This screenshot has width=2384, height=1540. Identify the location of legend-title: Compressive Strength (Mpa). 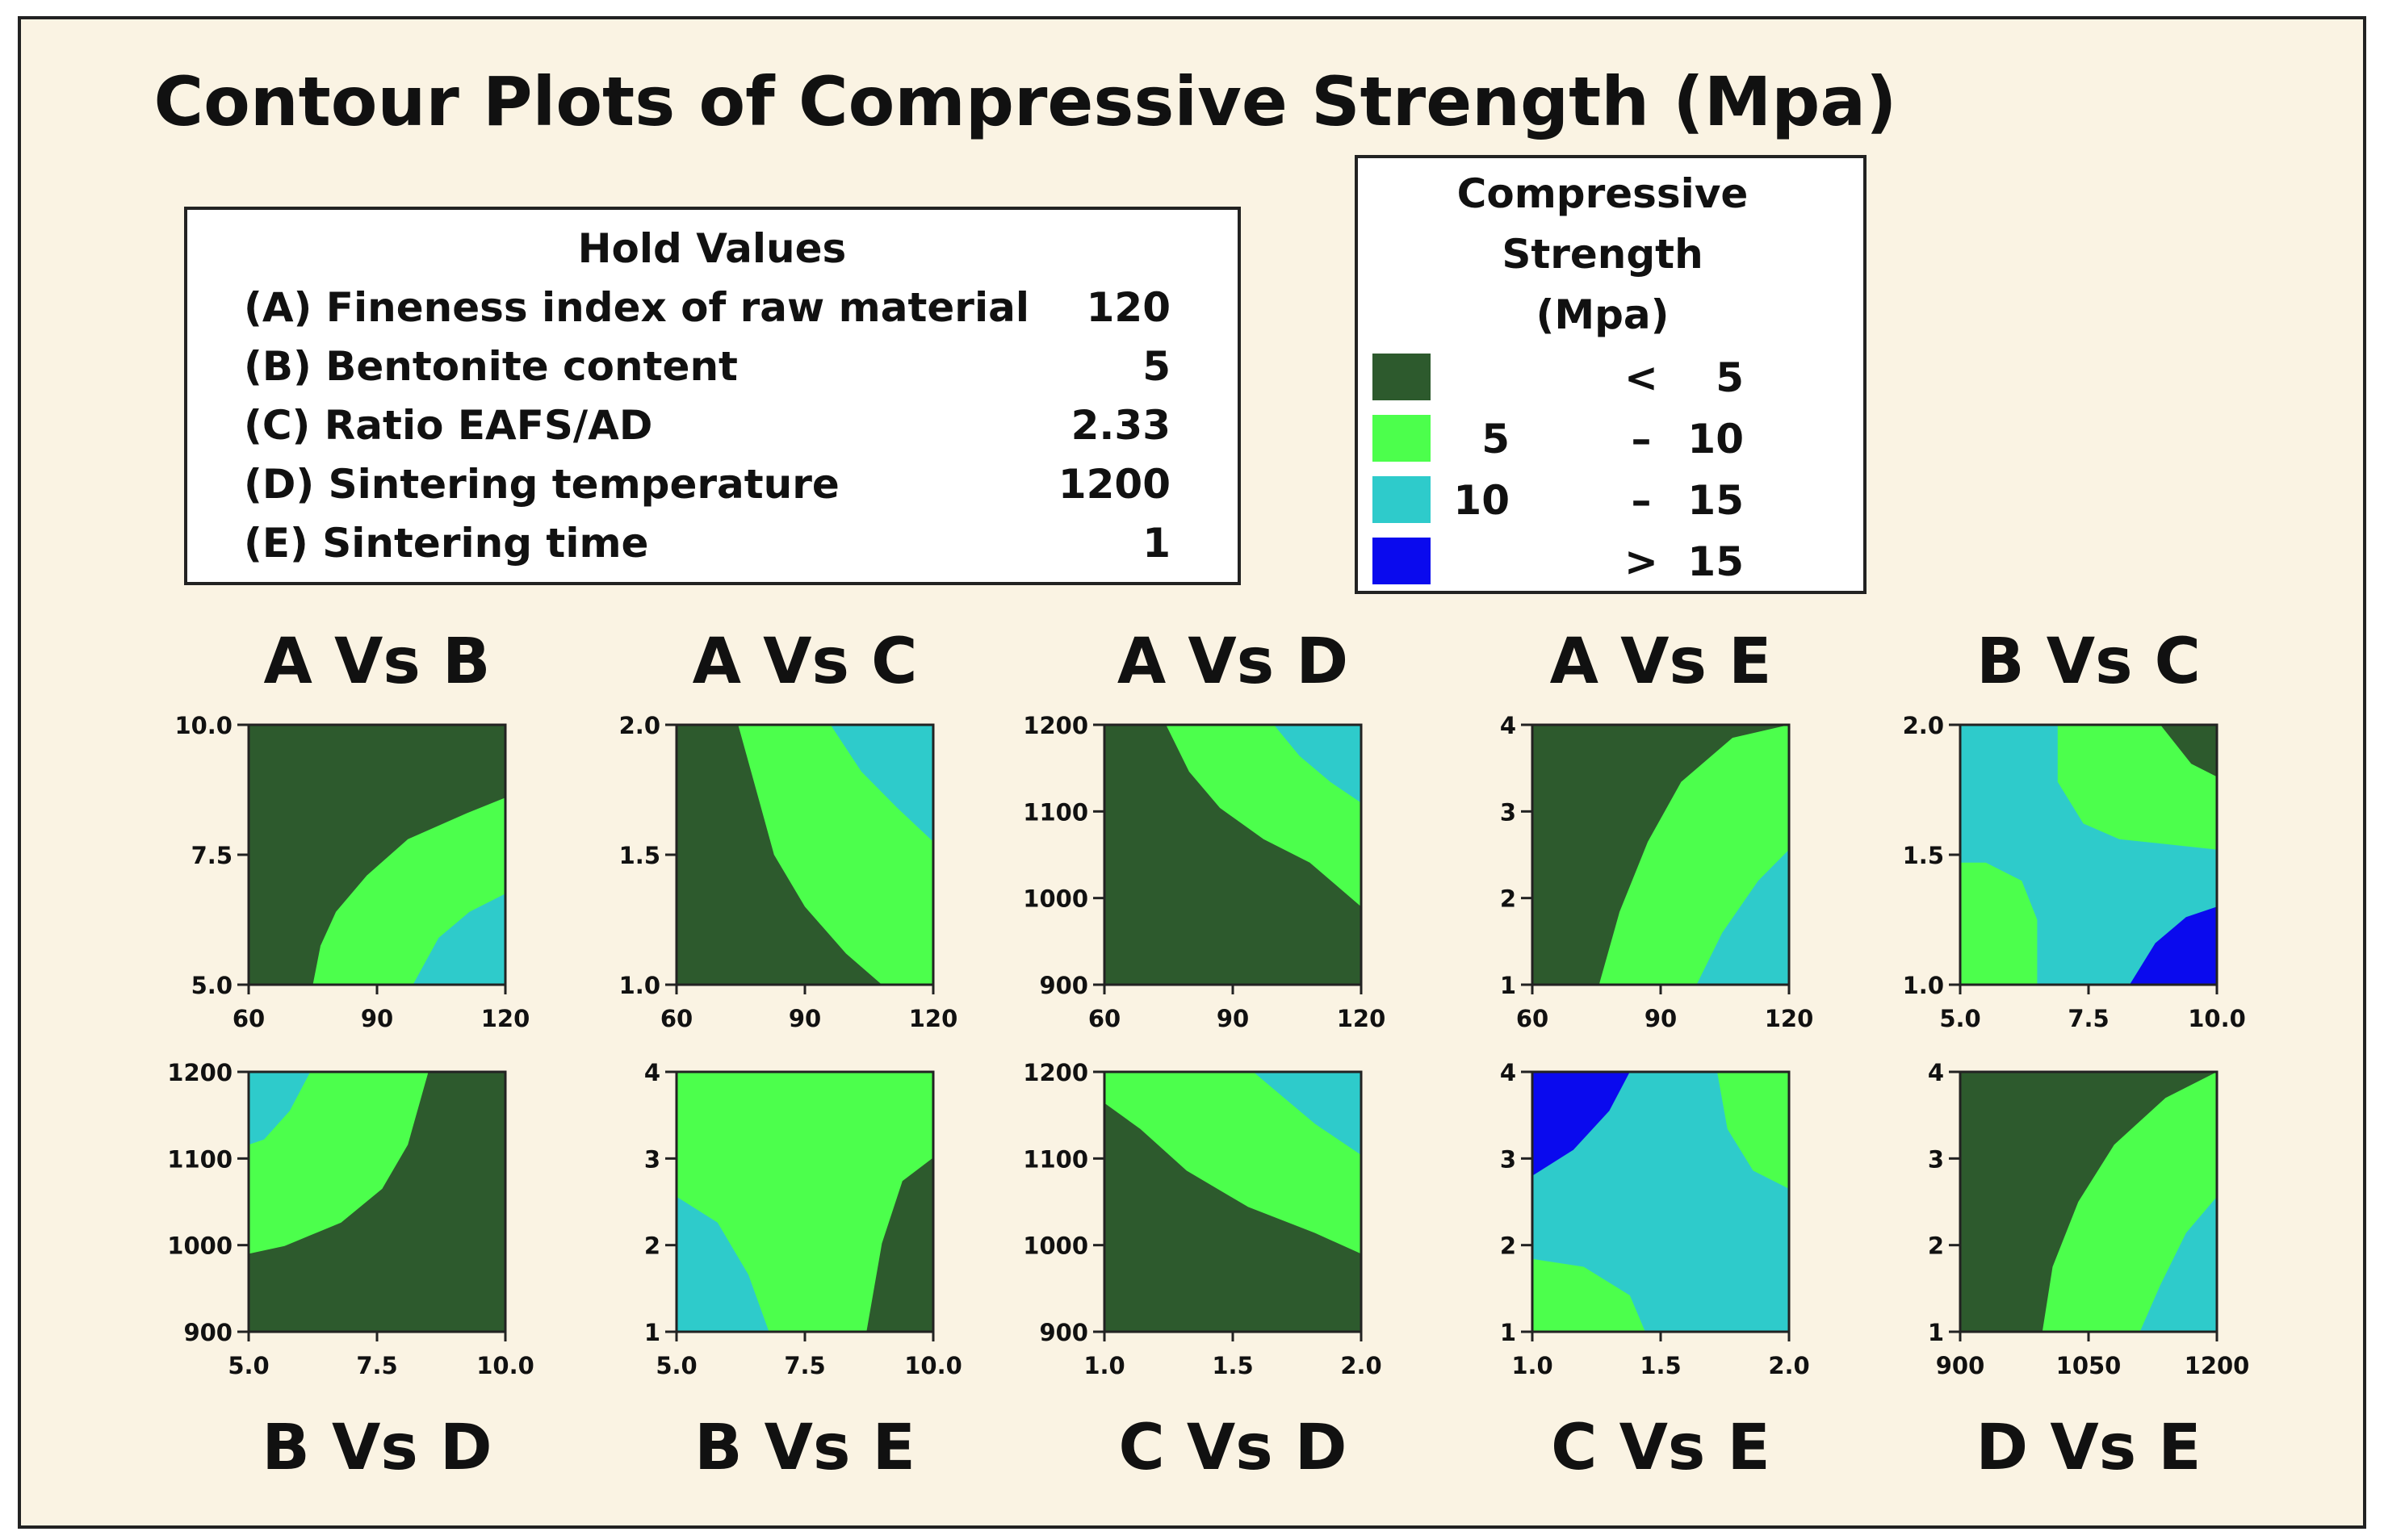
(1603, 254).